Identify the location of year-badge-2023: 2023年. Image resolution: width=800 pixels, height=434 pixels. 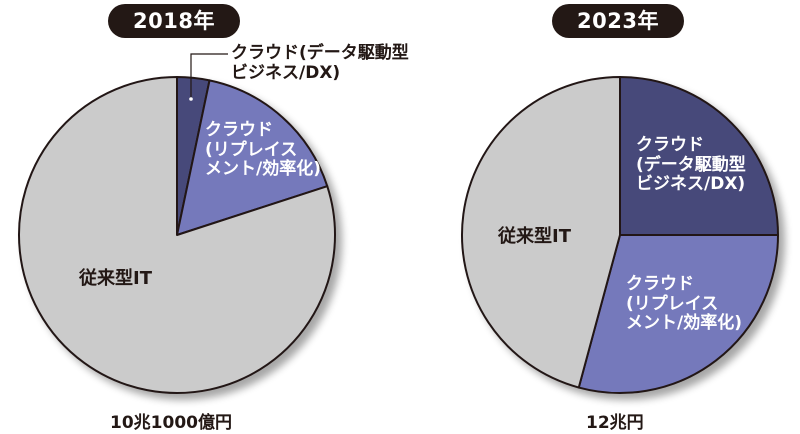
(618, 21).